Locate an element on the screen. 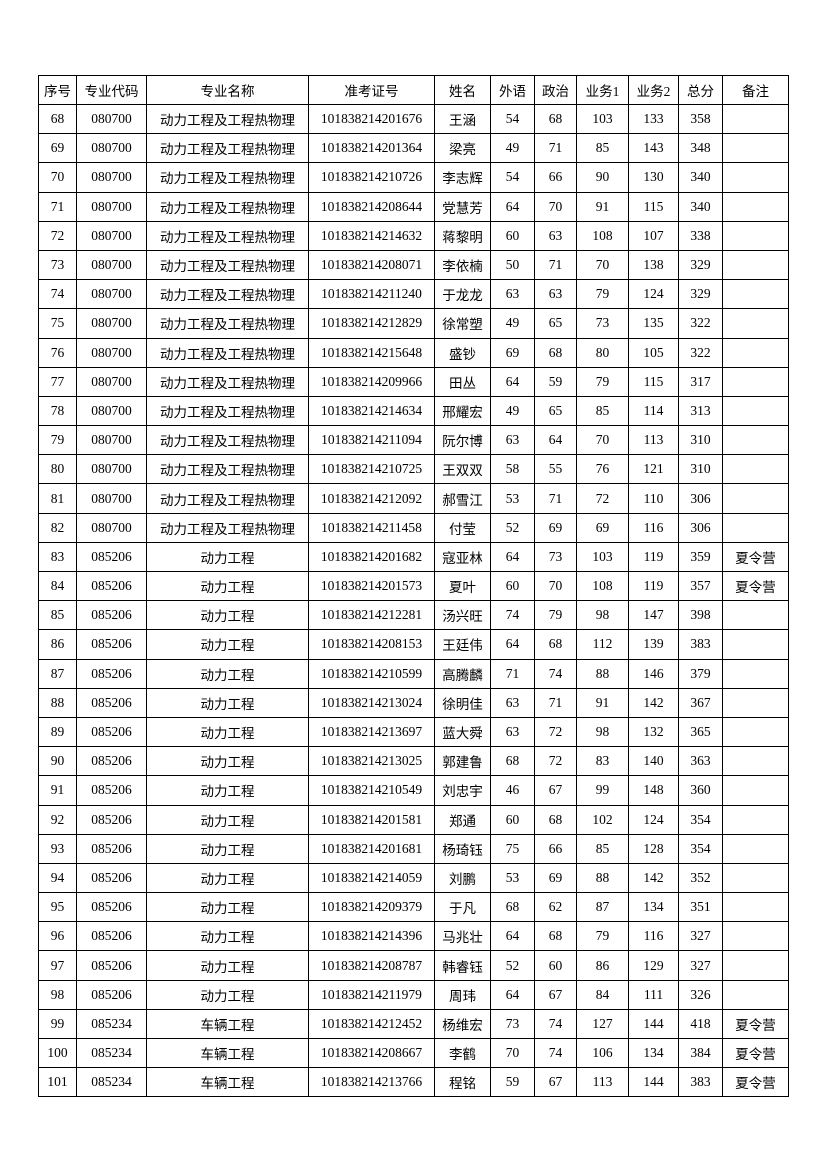  cell-name: 蒋黎明 is located at coordinates (462, 235).